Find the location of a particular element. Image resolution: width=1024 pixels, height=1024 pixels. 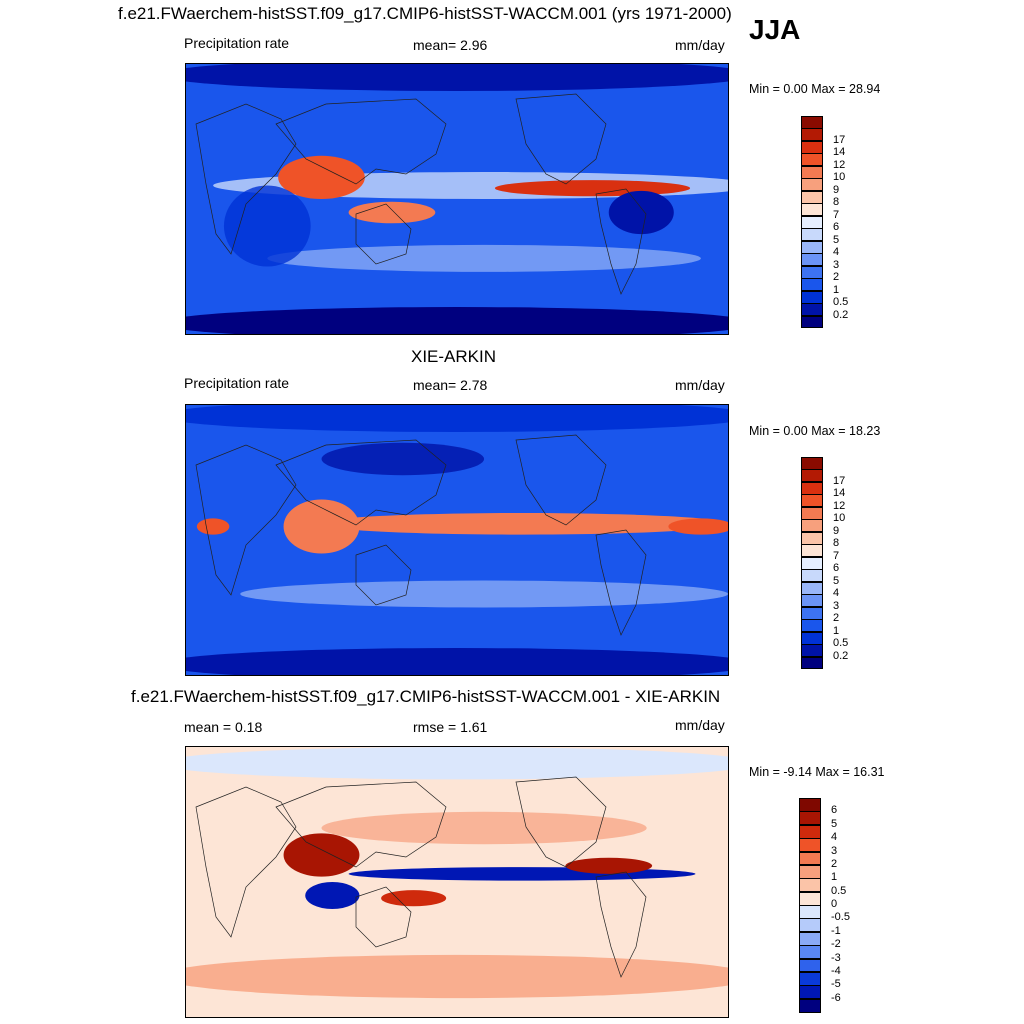

panel-2-colorbar: 0.2 0.5 1 2 3 4 5 6 7 8 9 10 12 14 17 is located at coordinates (841, 563).